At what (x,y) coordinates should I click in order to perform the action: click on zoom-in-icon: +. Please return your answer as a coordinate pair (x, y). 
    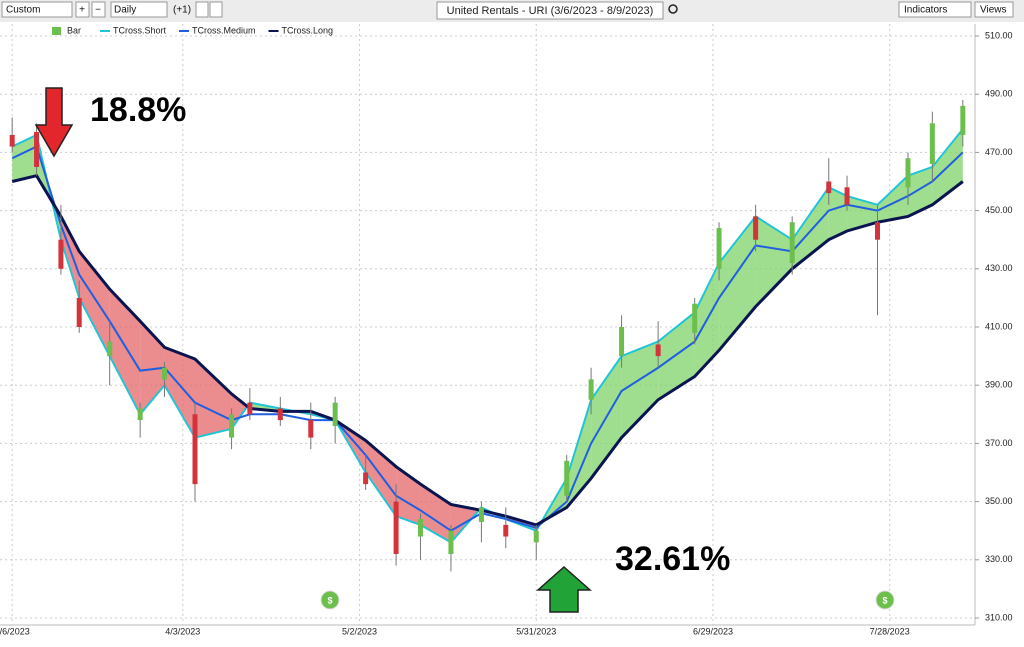
    Looking at the image, I should click on (82, 10).